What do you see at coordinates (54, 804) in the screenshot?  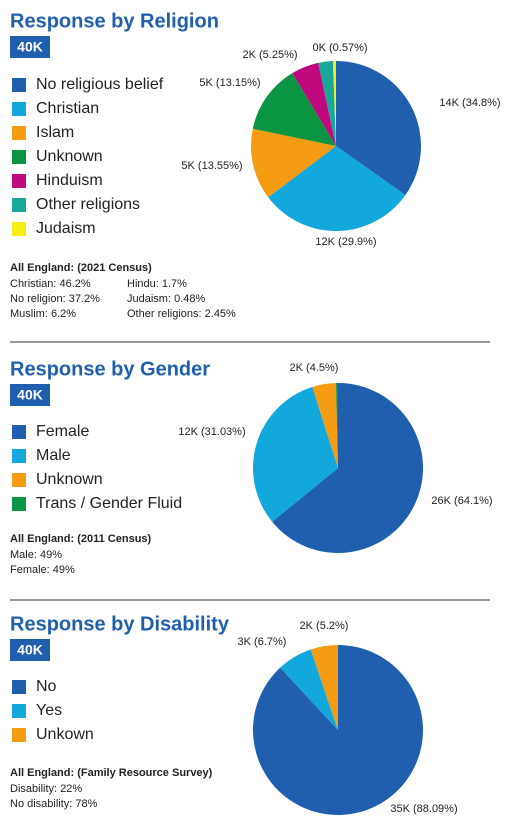 I see `notes-line: No disability: 78%` at bounding box center [54, 804].